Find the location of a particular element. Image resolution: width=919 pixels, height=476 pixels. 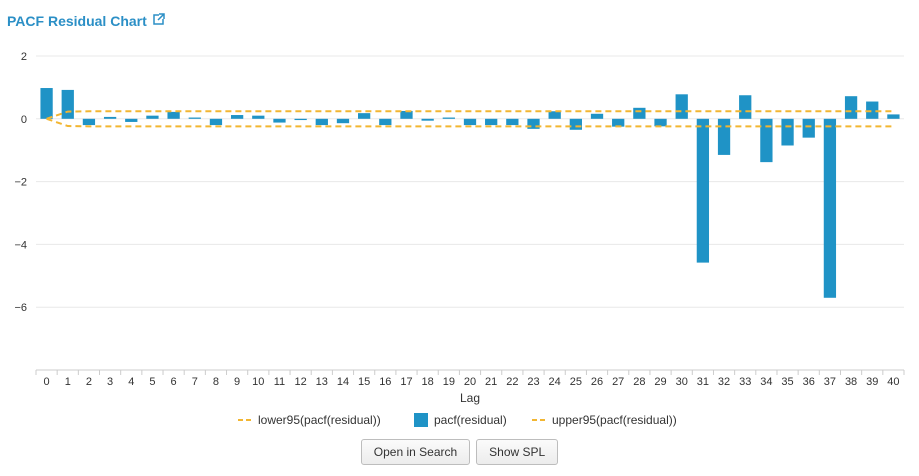

x-tick-label: 11 is located at coordinates (279, 382).